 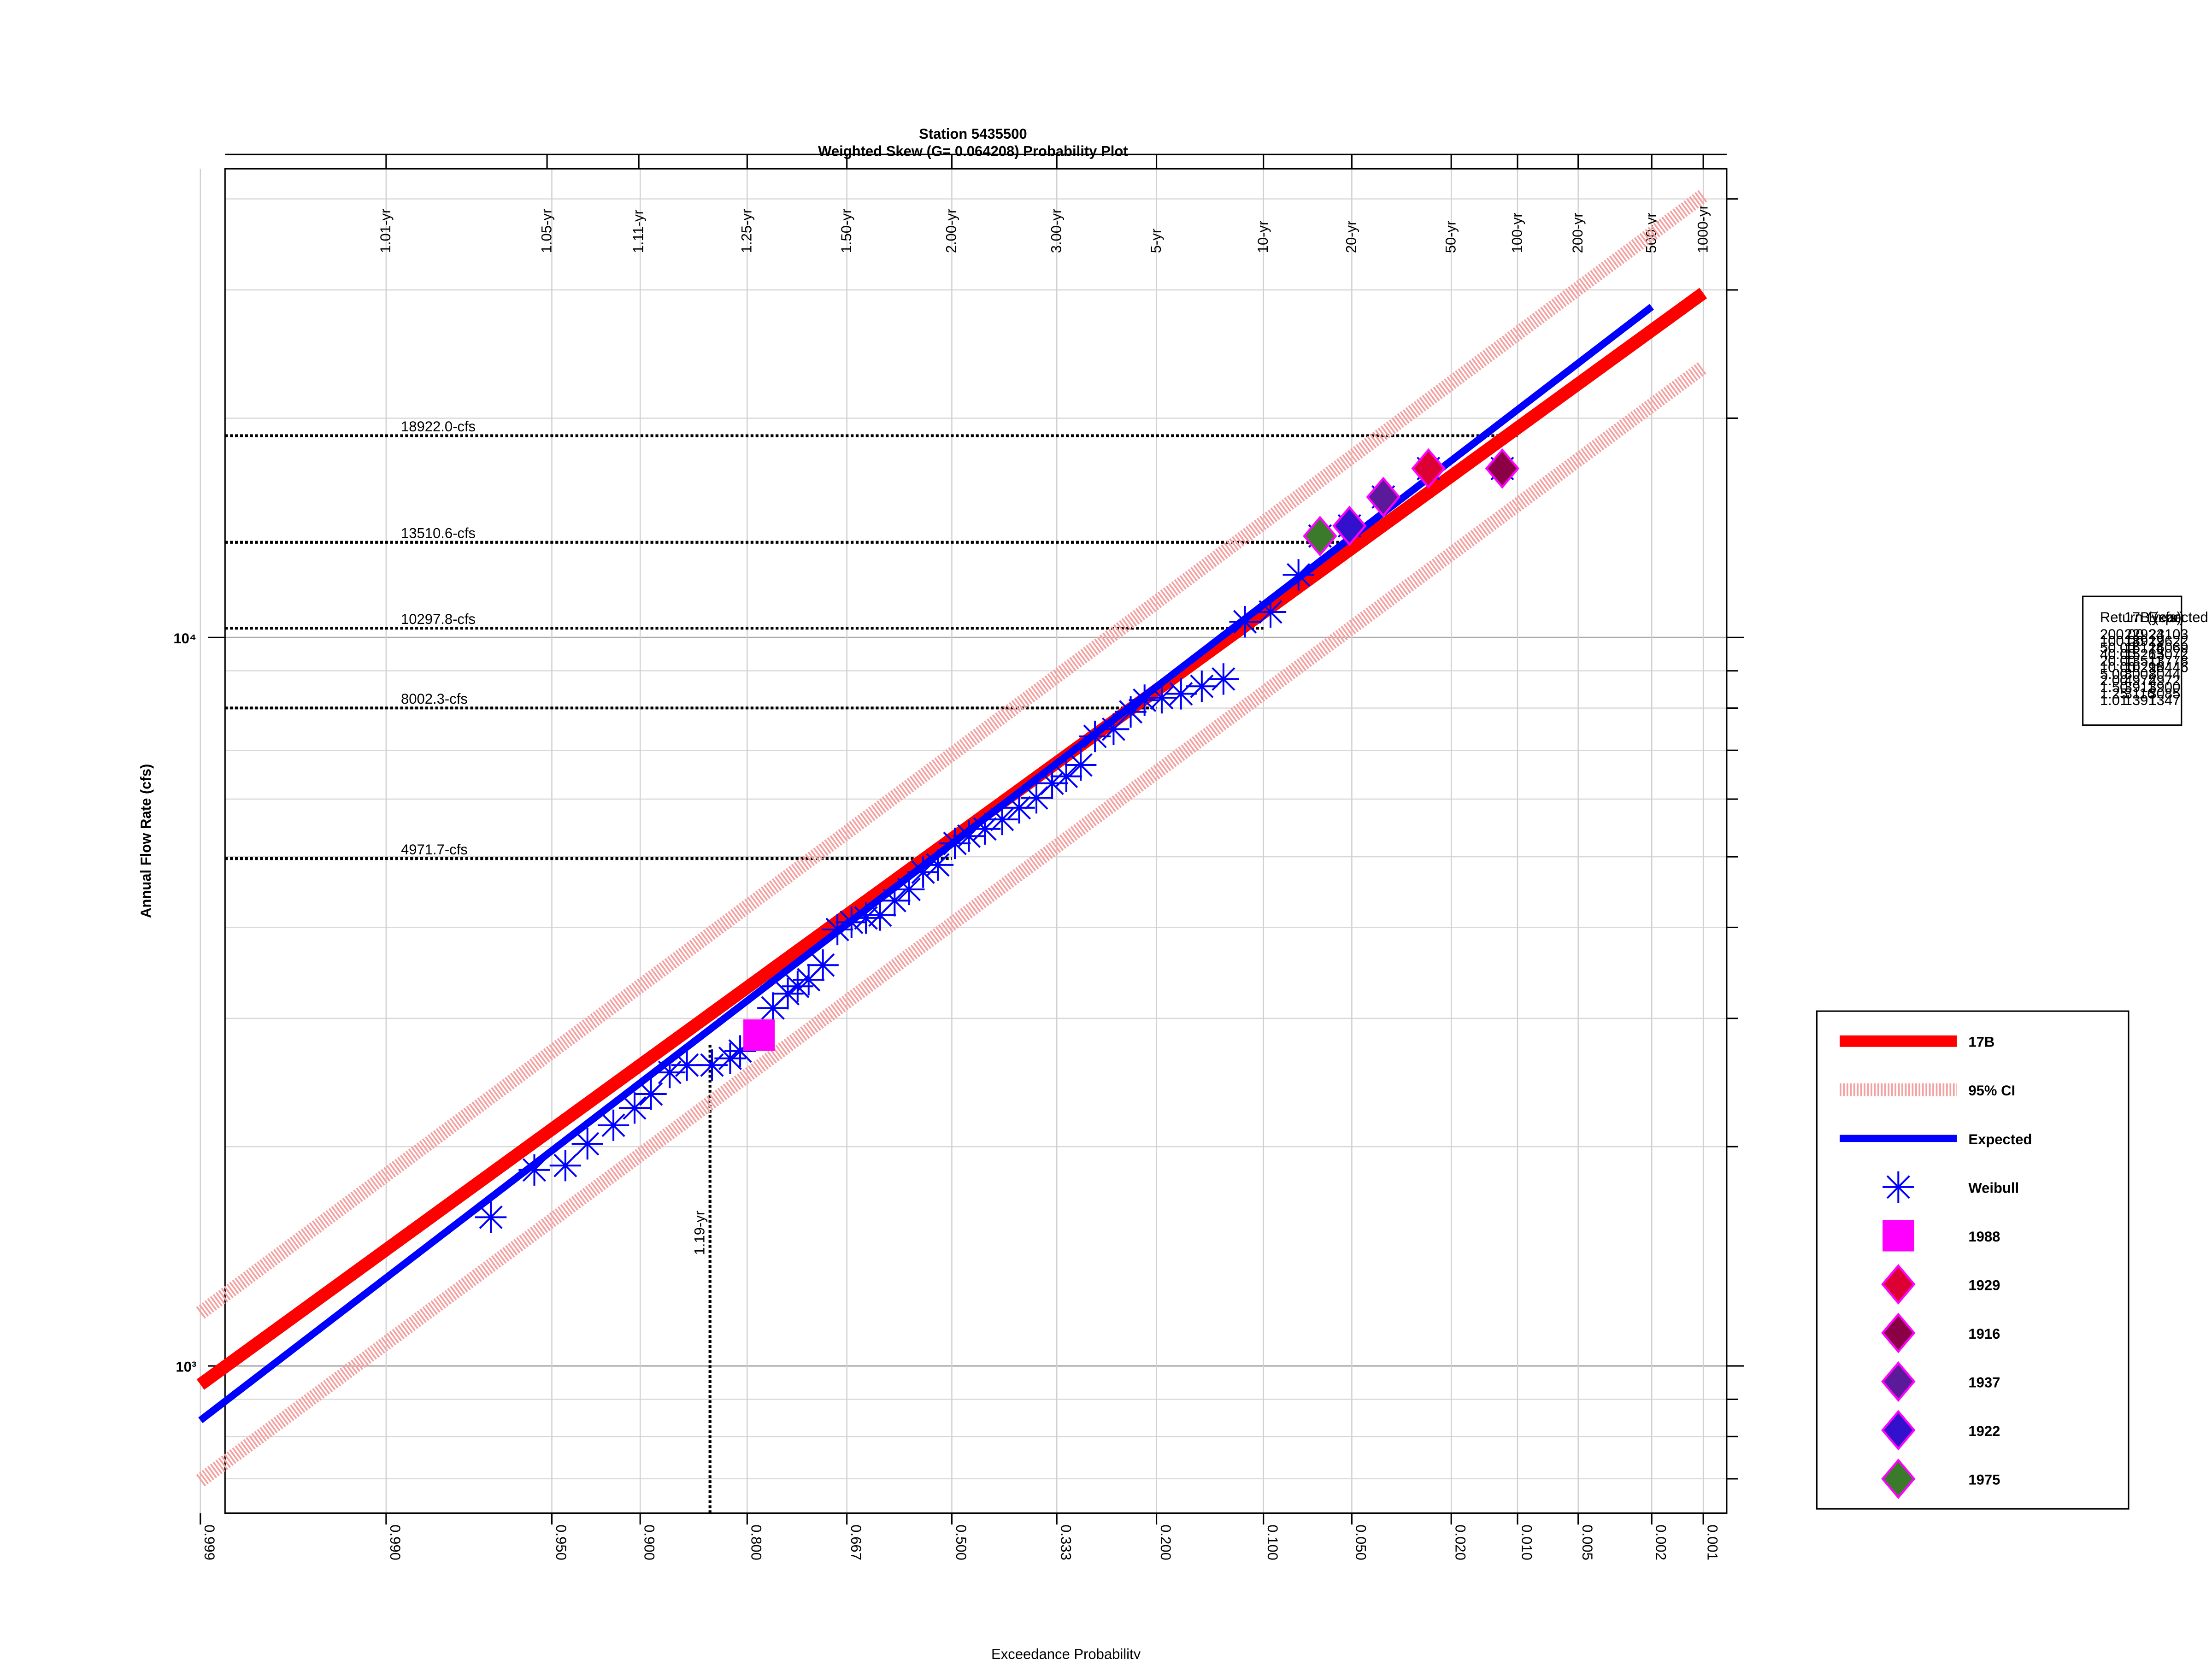 What do you see at coordinates (961, 1542) in the screenshot?
I see `x-tick-label: 0.500` at bounding box center [961, 1542].